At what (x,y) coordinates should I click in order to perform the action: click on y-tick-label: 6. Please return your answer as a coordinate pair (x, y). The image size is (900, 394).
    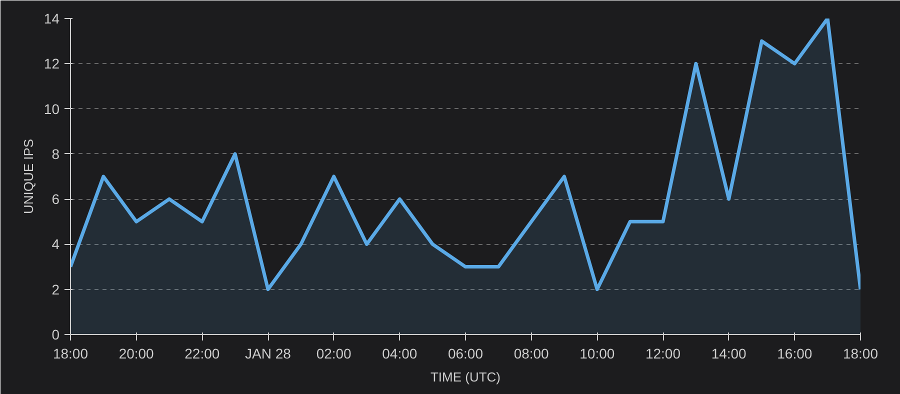
    Looking at the image, I should click on (56, 199).